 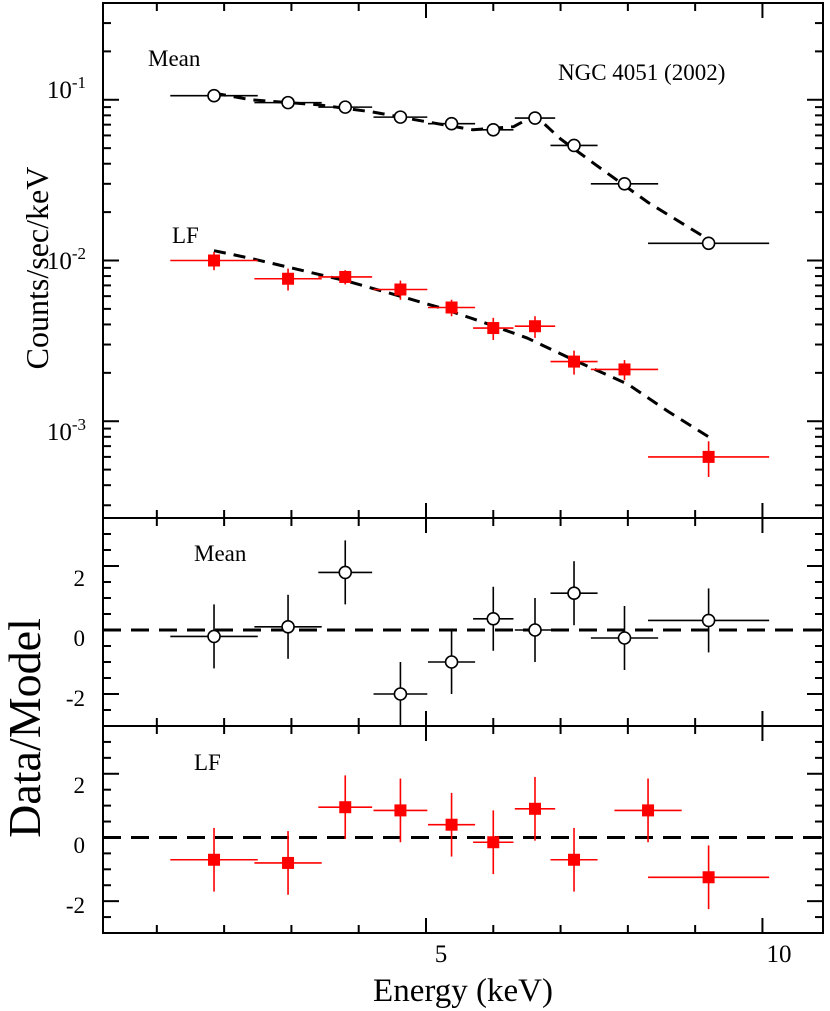 What do you see at coordinates (37, 268) in the screenshot?
I see `y-axis-title-spectrum: Counts/sec/keV` at bounding box center [37, 268].